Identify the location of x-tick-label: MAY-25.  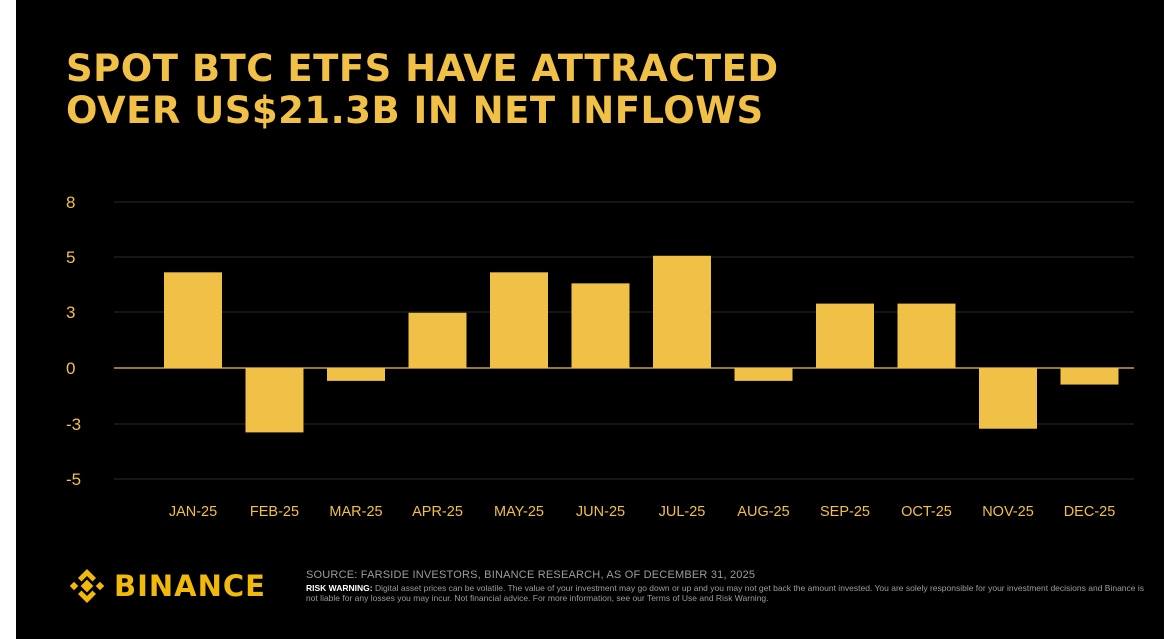
(519, 512).